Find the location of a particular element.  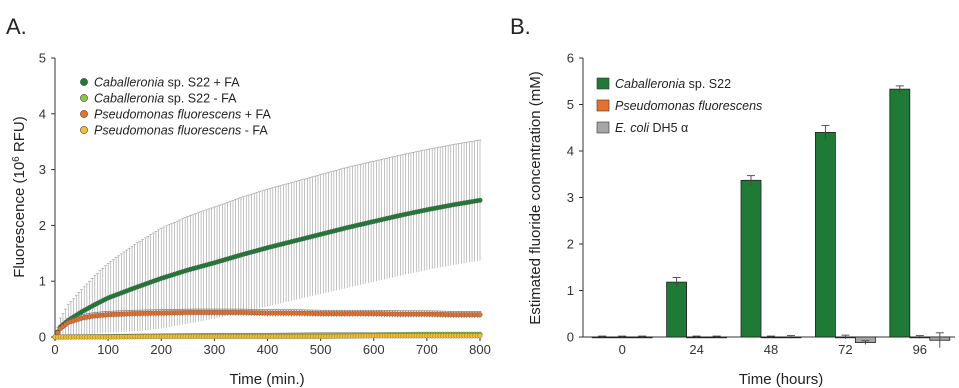

panel-a-legend-label-1: Caballeronia sp. S22 - FA is located at coordinates (165, 99).